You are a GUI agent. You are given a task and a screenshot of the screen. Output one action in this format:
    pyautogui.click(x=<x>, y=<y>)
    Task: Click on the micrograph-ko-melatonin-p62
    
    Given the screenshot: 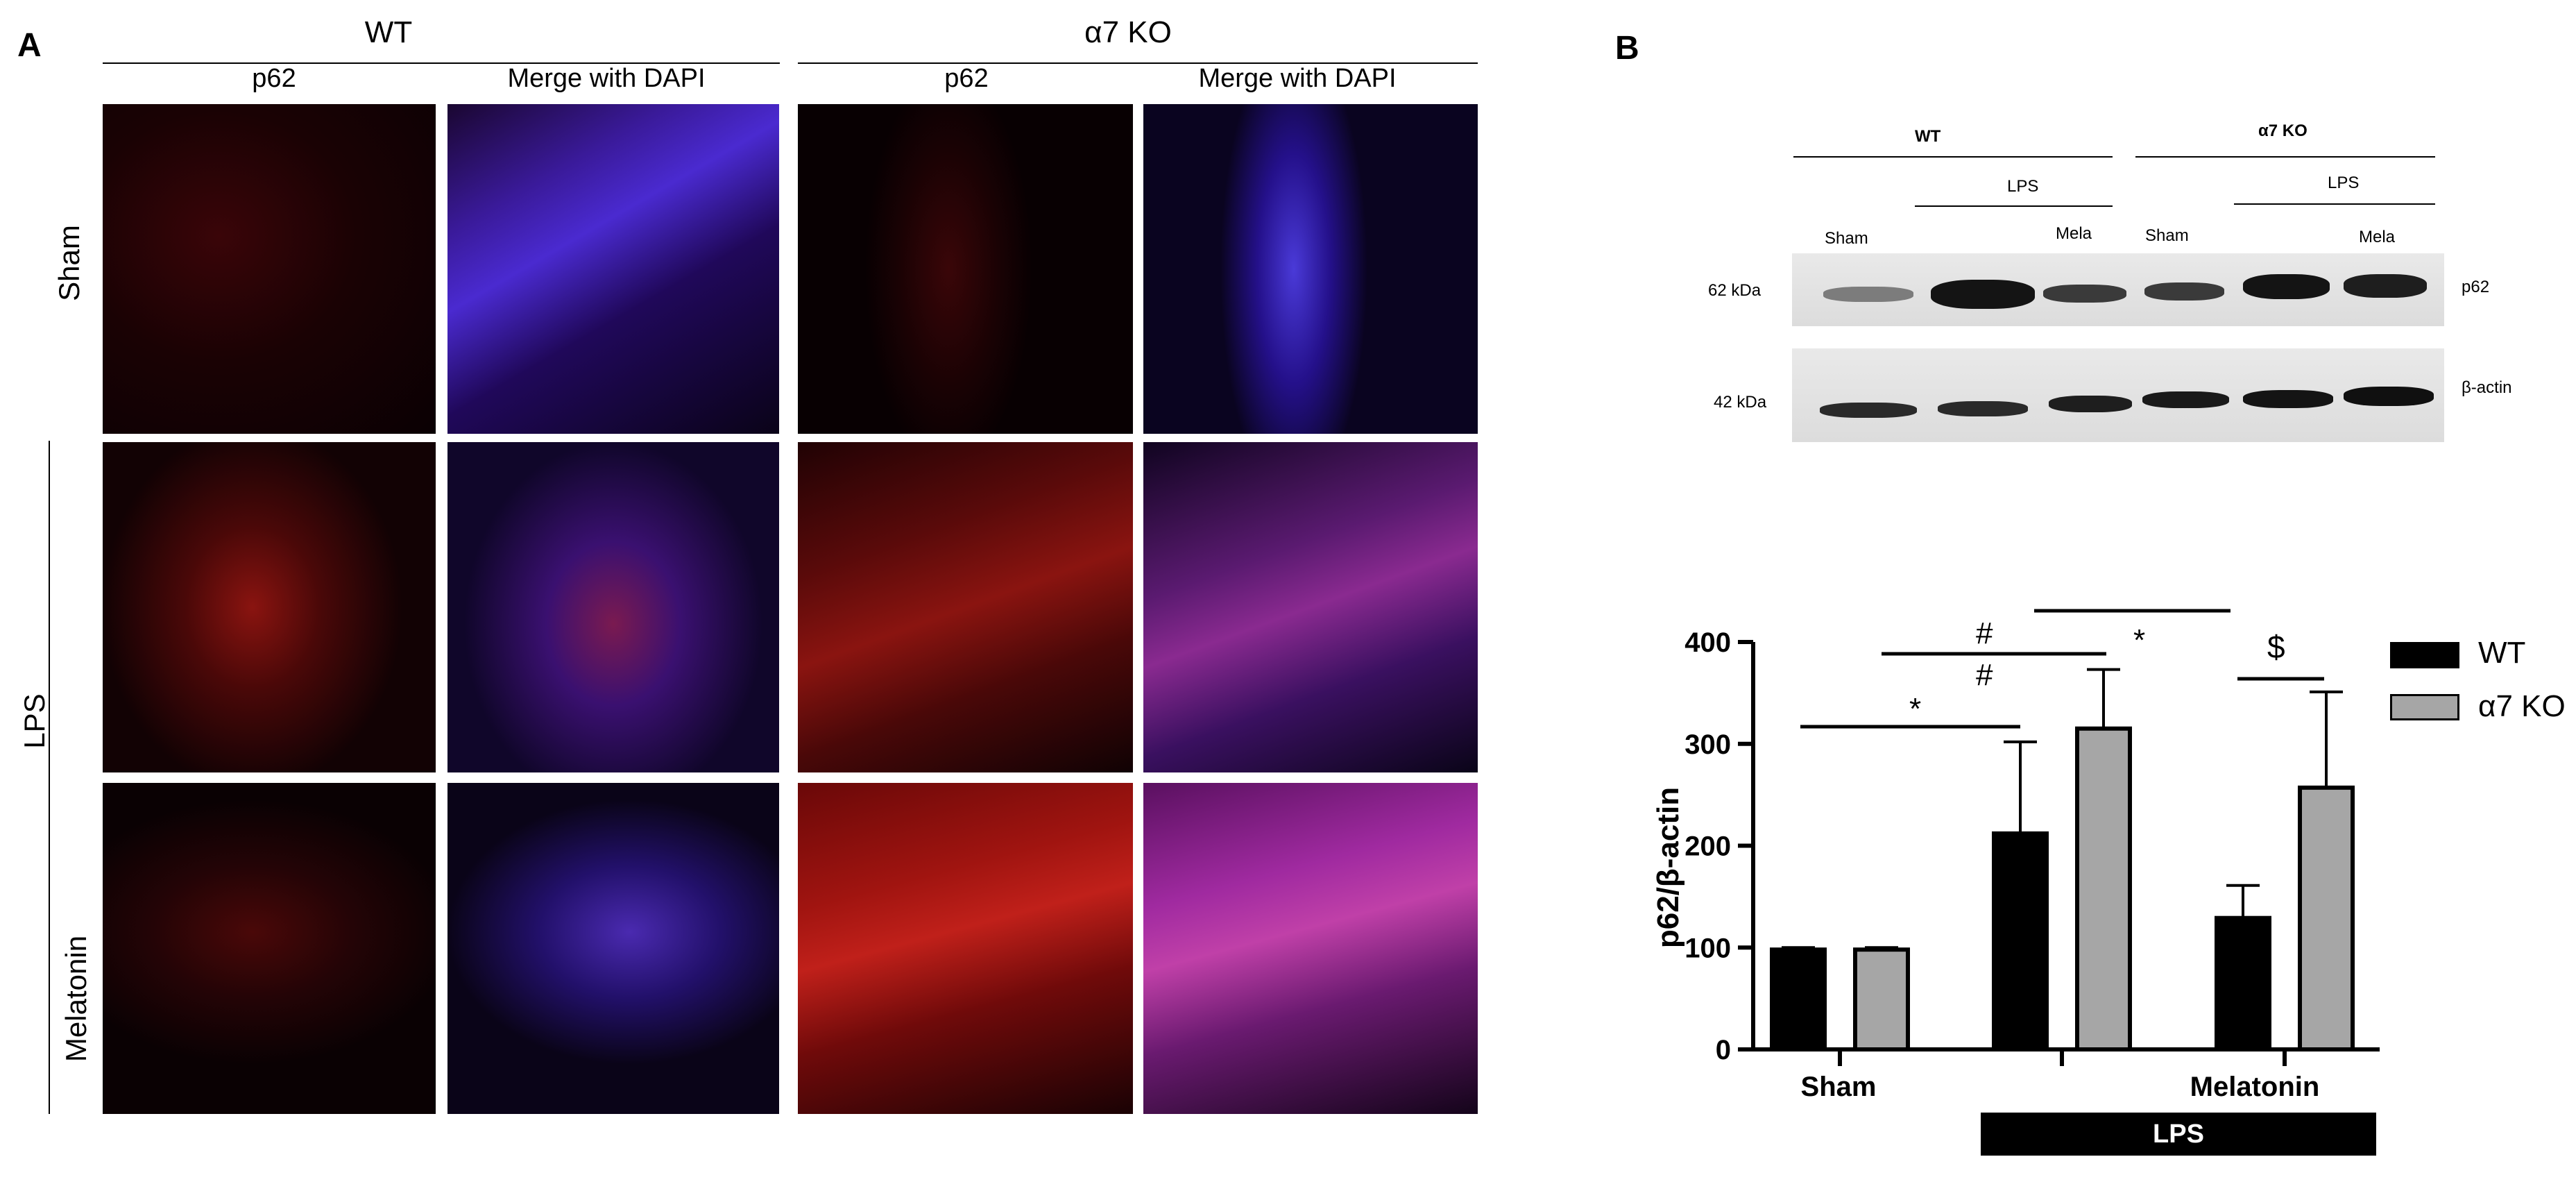 What is the action you would take?
    pyautogui.click(x=965, y=948)
    